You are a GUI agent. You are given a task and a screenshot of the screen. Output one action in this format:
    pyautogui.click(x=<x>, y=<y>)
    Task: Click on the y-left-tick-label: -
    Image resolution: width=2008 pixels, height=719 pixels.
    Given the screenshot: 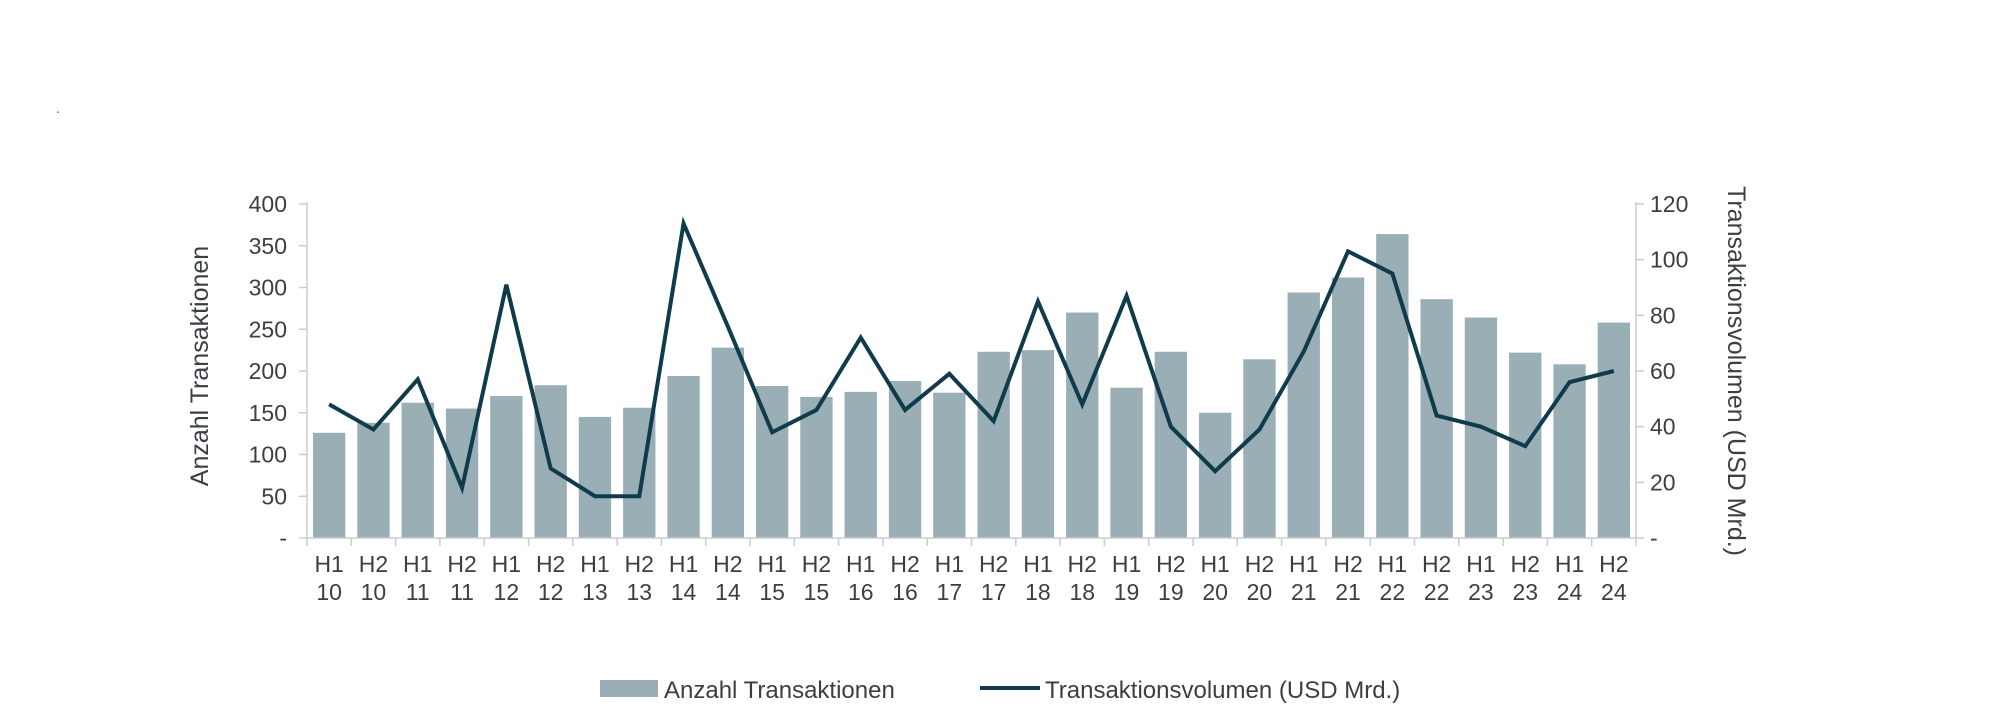 What is the action you would take?
    pyautogui.click(x=283, y=538)
    